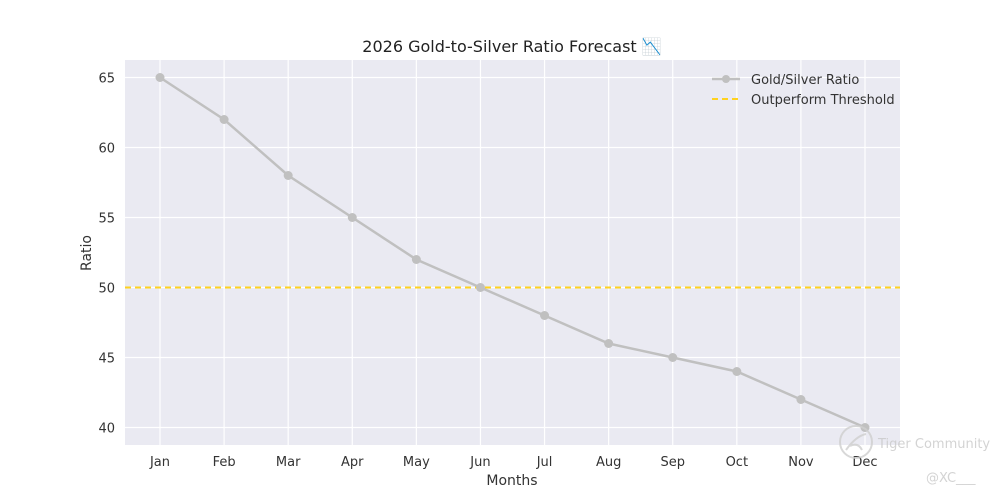 This screenshot has width=1000, height=500. I want to click on y-tick-labels: 40 45 50 55 60 65, so click(106, 254).